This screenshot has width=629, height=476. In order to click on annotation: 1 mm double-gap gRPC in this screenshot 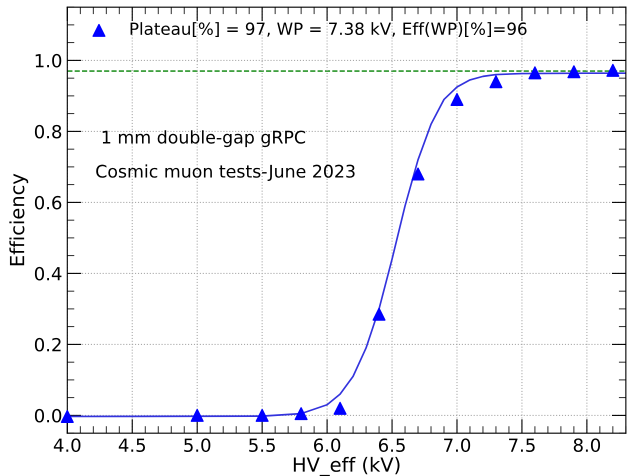, I will do `click(204, 139)`.